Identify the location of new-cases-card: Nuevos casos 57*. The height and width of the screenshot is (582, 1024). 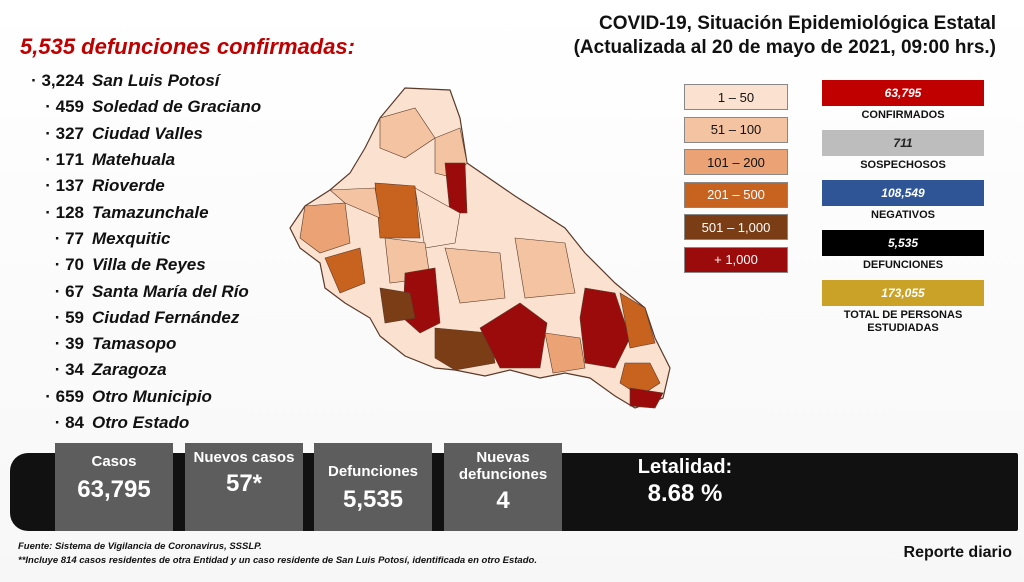
(244, 487).